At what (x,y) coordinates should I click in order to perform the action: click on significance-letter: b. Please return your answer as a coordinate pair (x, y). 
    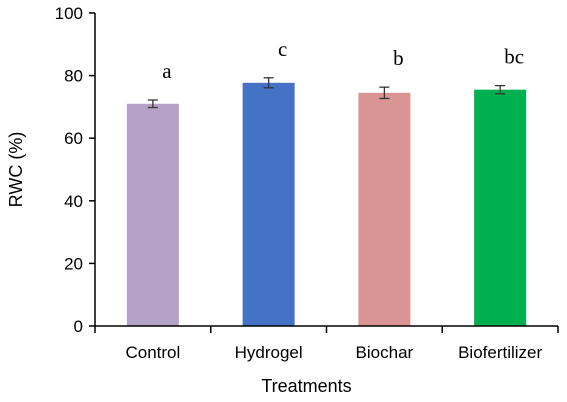
    Looking at the image, I should click on (398, 58).